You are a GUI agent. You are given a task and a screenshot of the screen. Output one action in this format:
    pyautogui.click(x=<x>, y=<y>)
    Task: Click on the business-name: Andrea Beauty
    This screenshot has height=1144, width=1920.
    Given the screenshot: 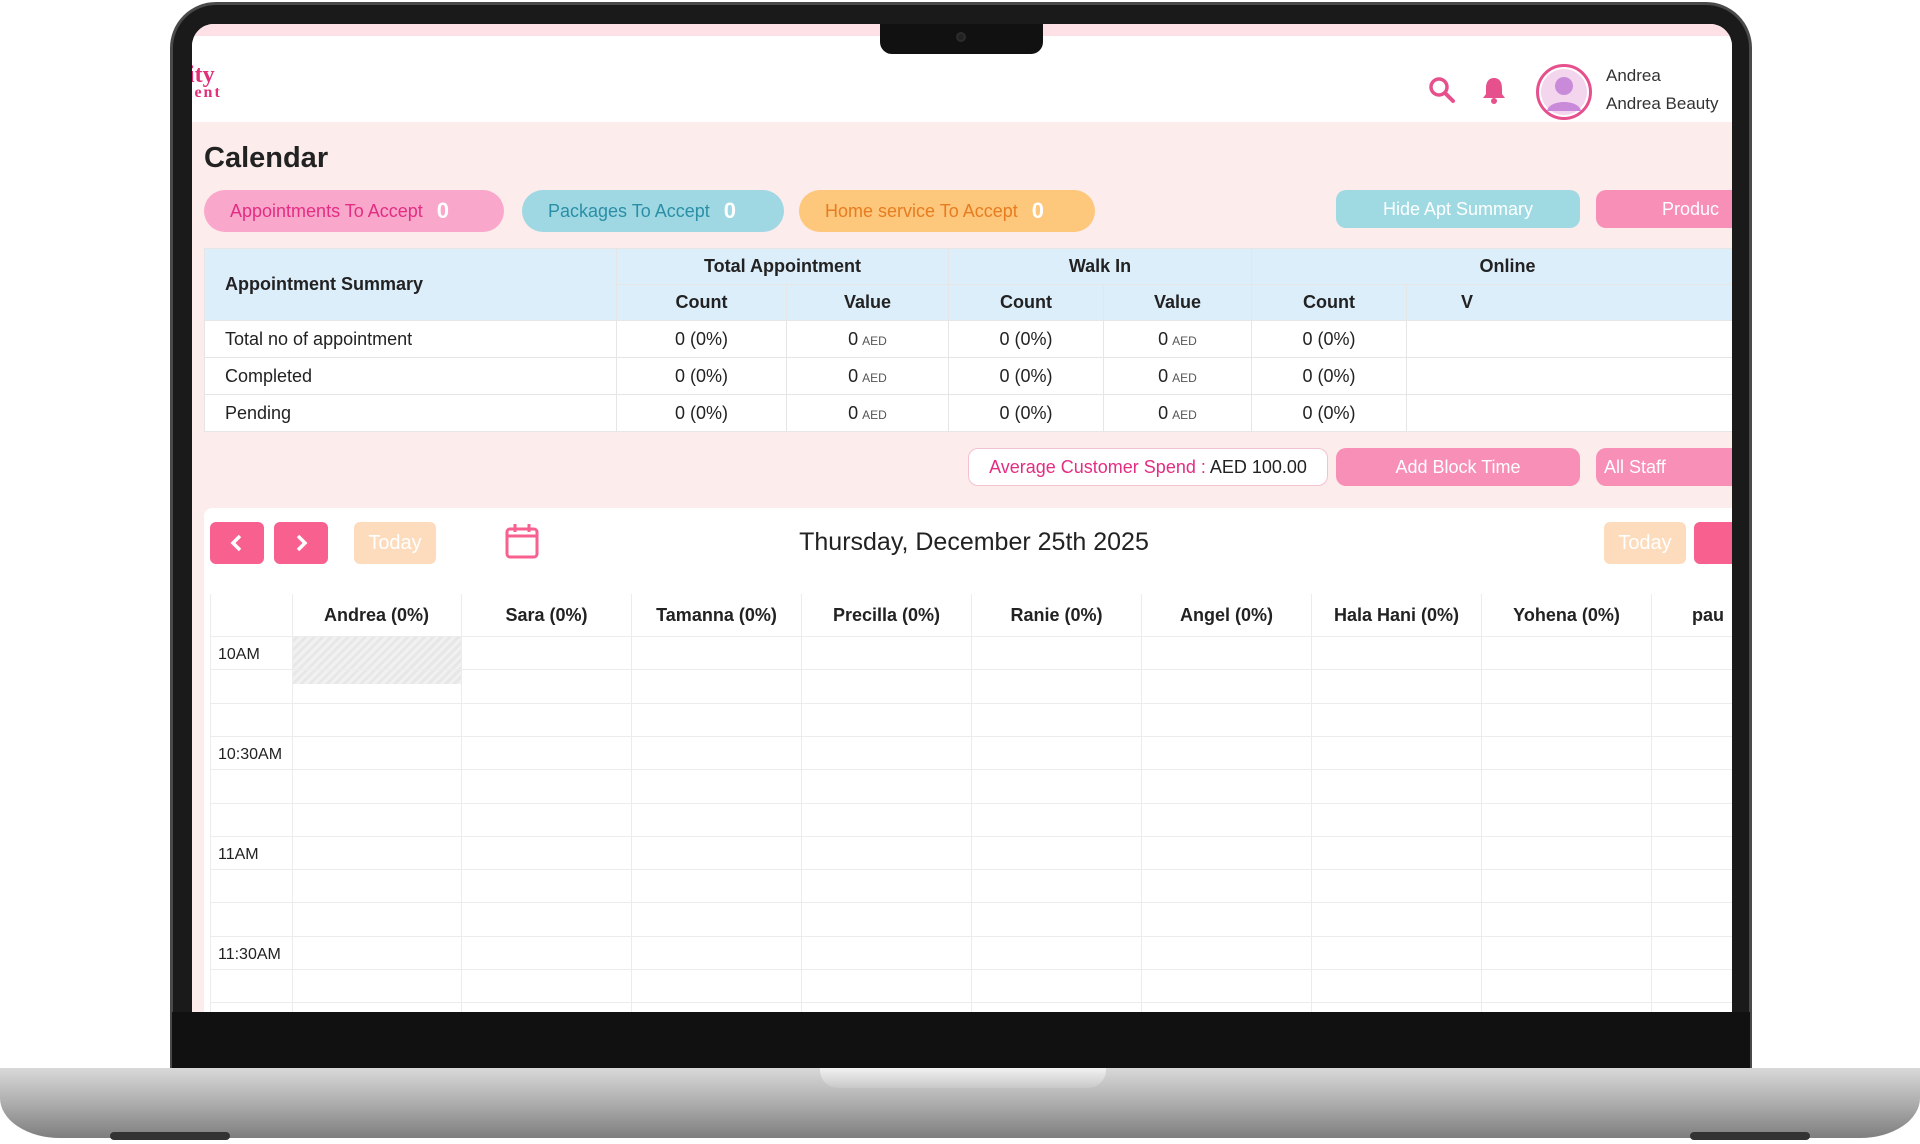 What is the action you would take?
    pyautogui.click(x=1662, y=103)
    